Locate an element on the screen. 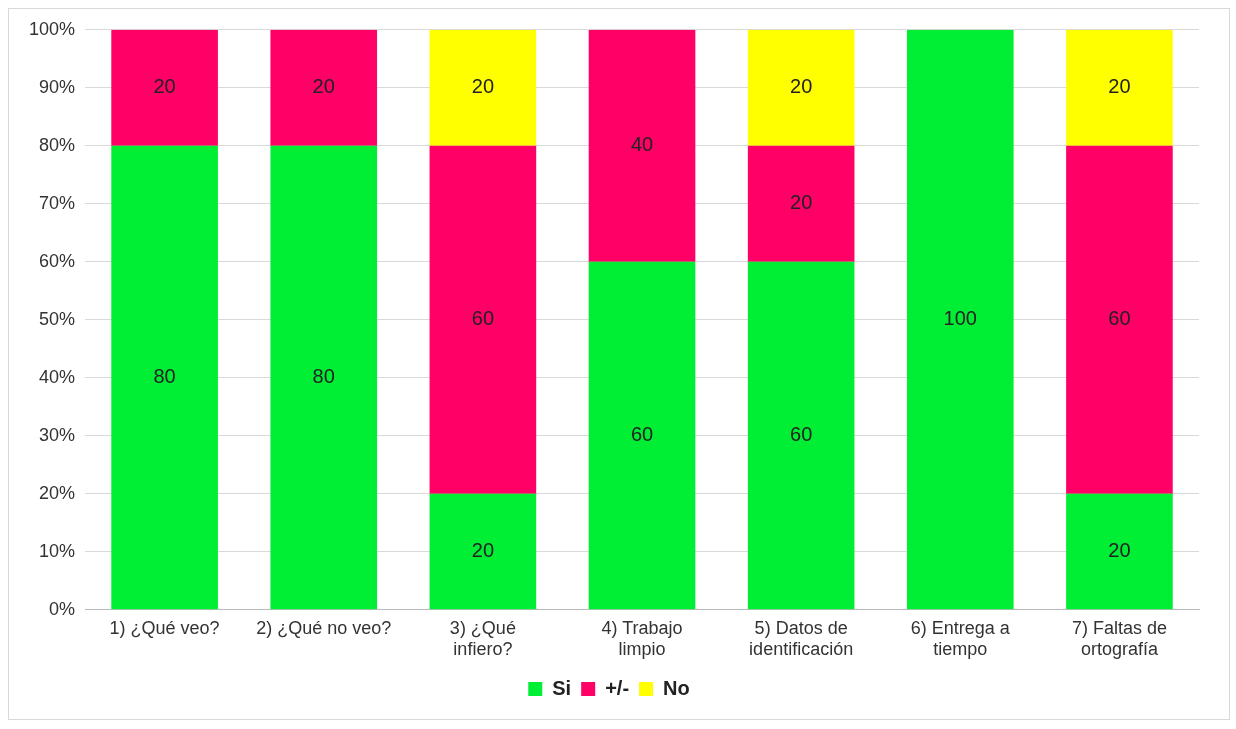  x-tick-label: 5) Datos de identificación is located at coordinates (801, 638).